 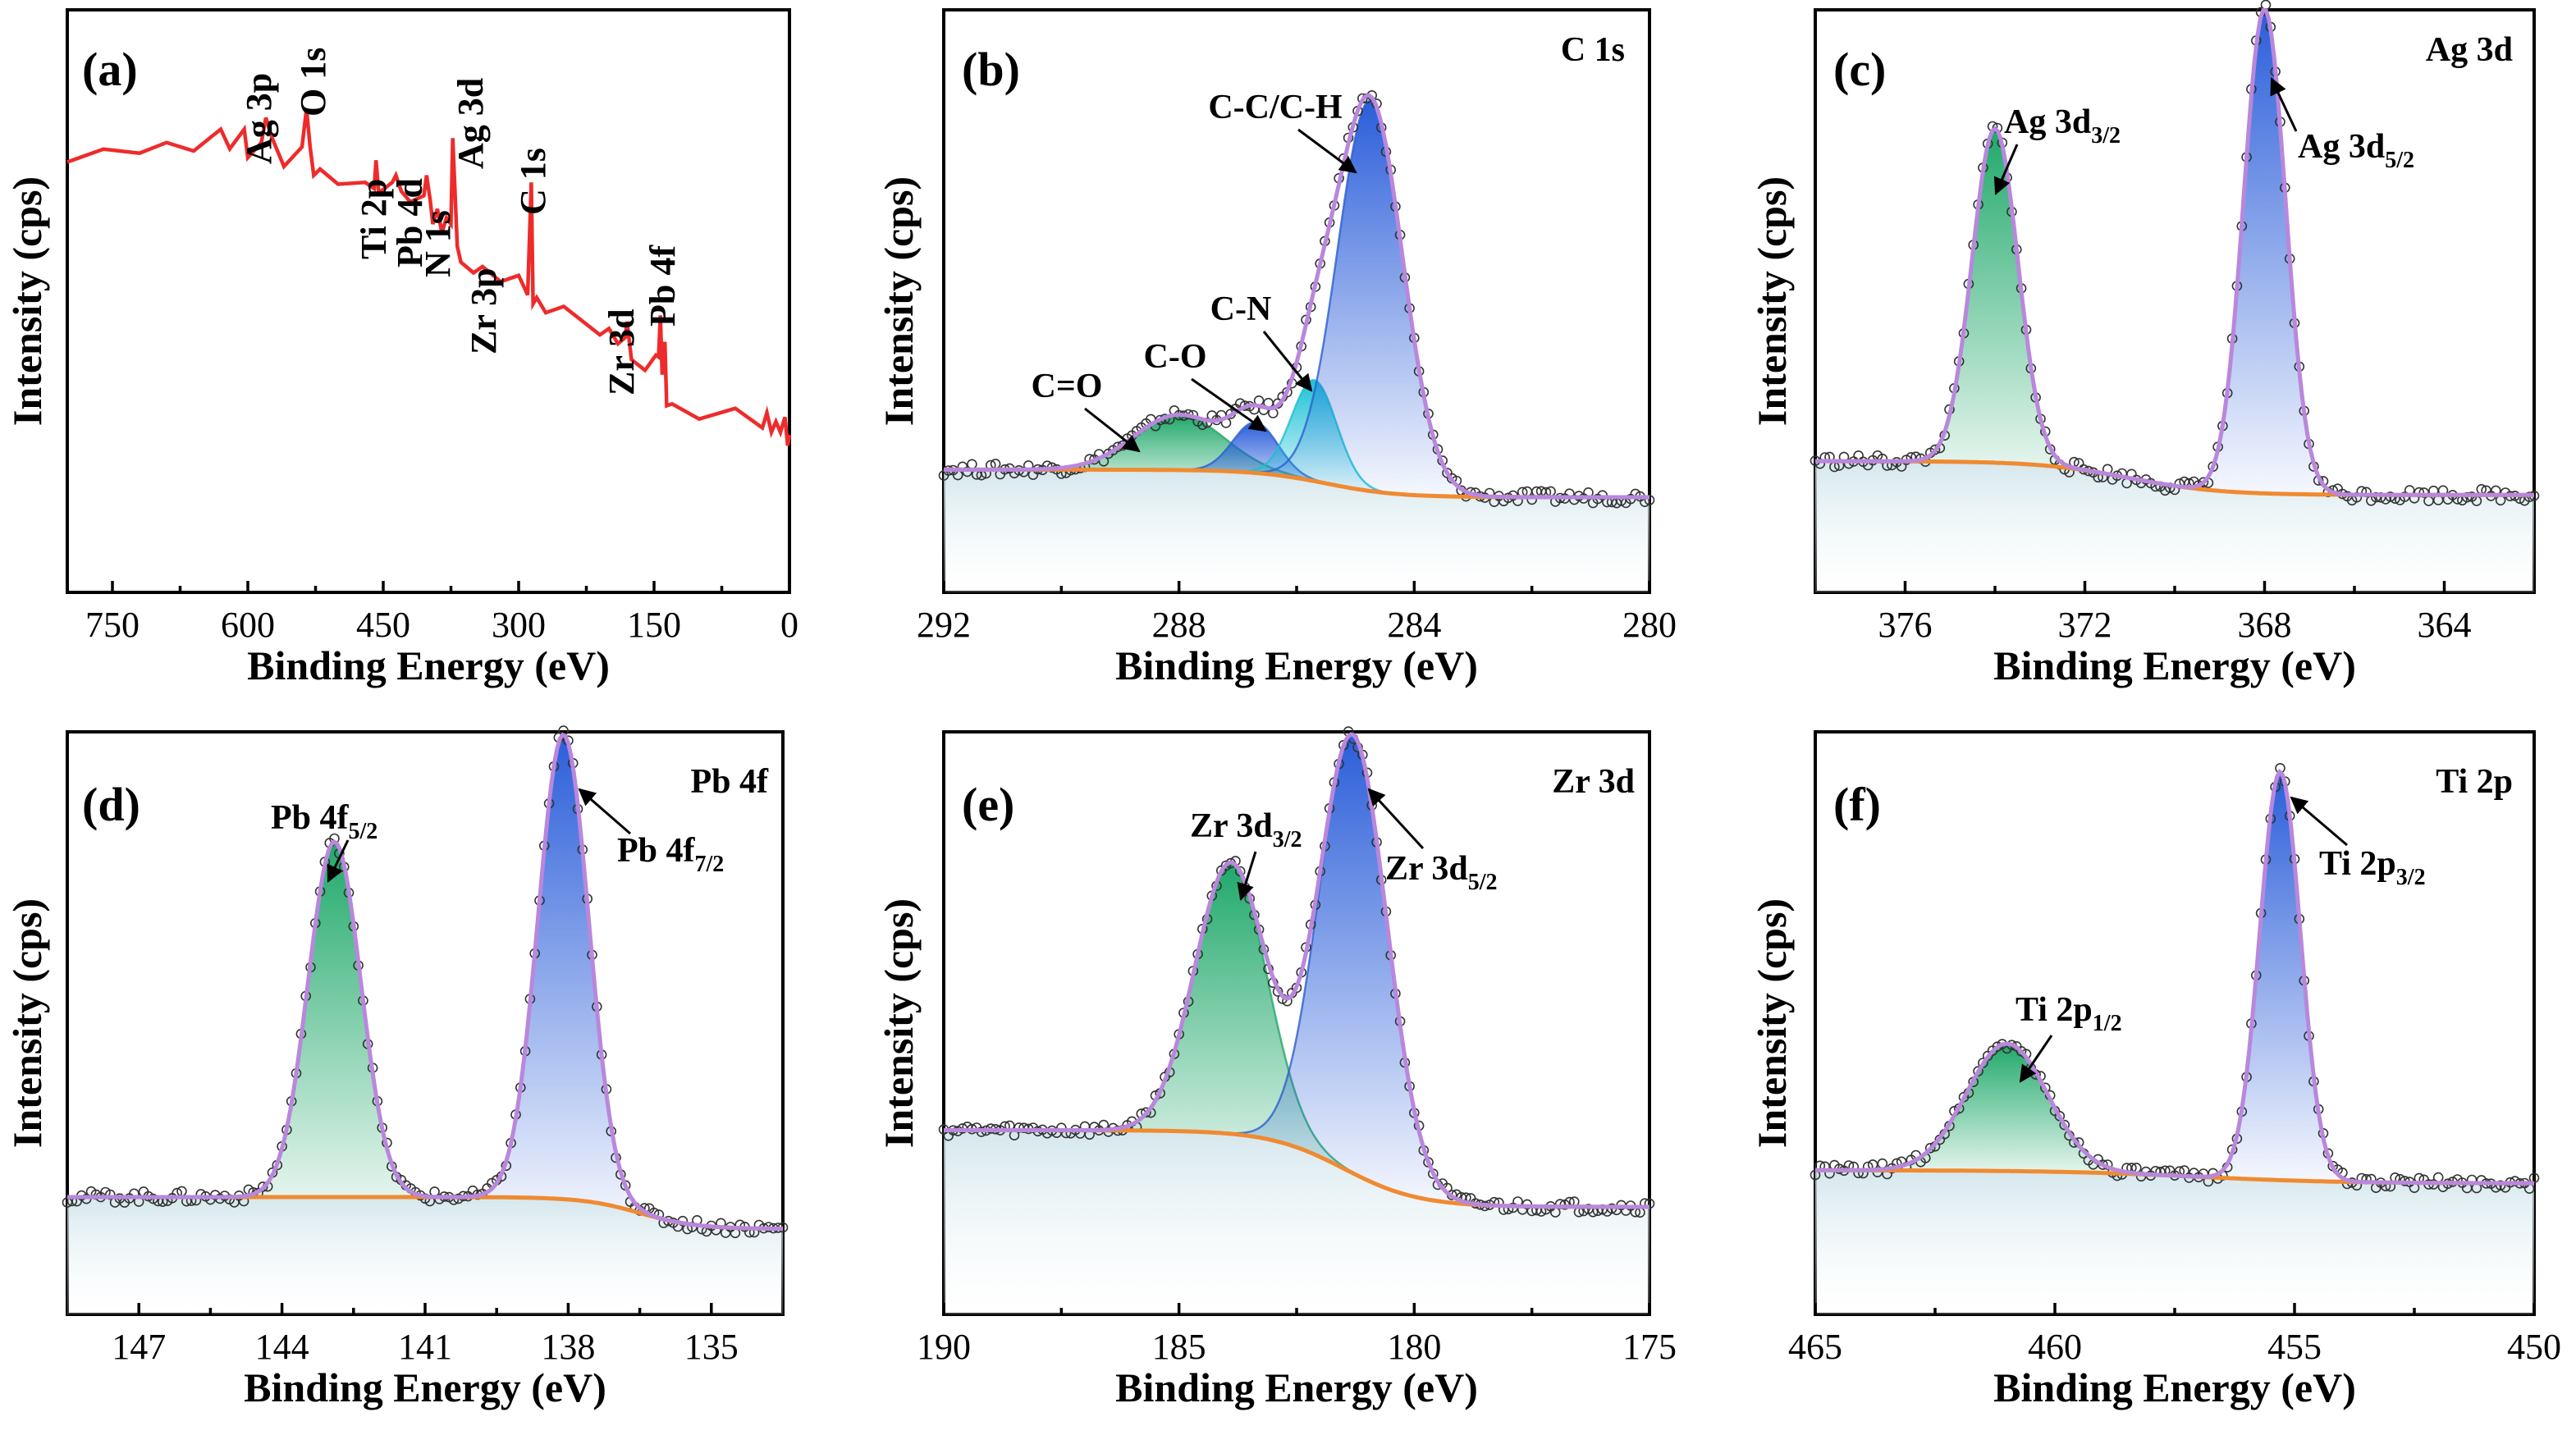 I want to click on peak-label-ti-2p12: Ti 2p1/2, so click(x=2069, y=1014).